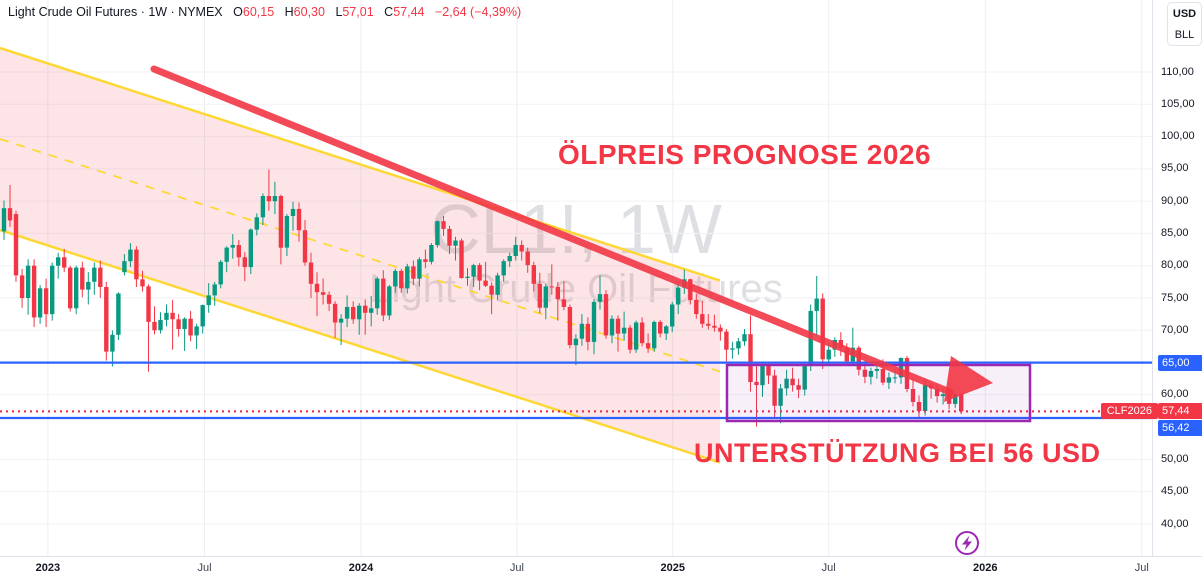 Image resolution: width=1202 pixels, height=581 pixels. I want to click on price-tick: 45,00, so click(1175, 491).